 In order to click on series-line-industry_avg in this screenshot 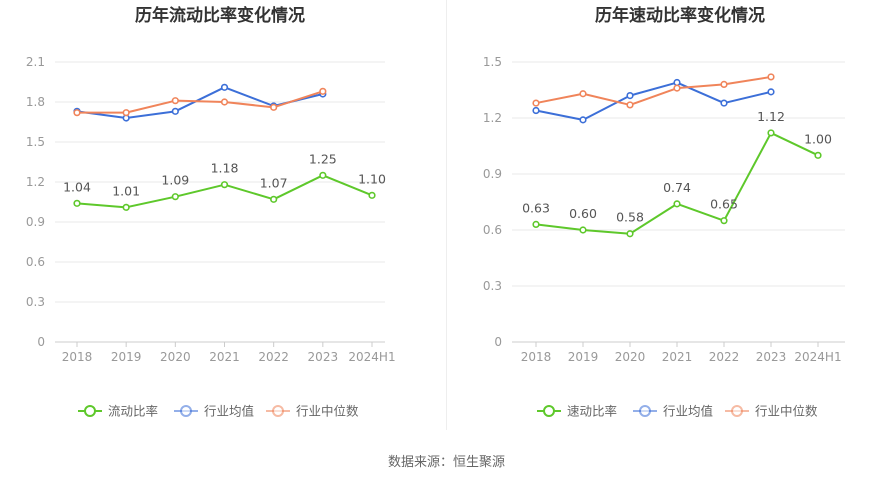, I will do `click(653, 101)`.